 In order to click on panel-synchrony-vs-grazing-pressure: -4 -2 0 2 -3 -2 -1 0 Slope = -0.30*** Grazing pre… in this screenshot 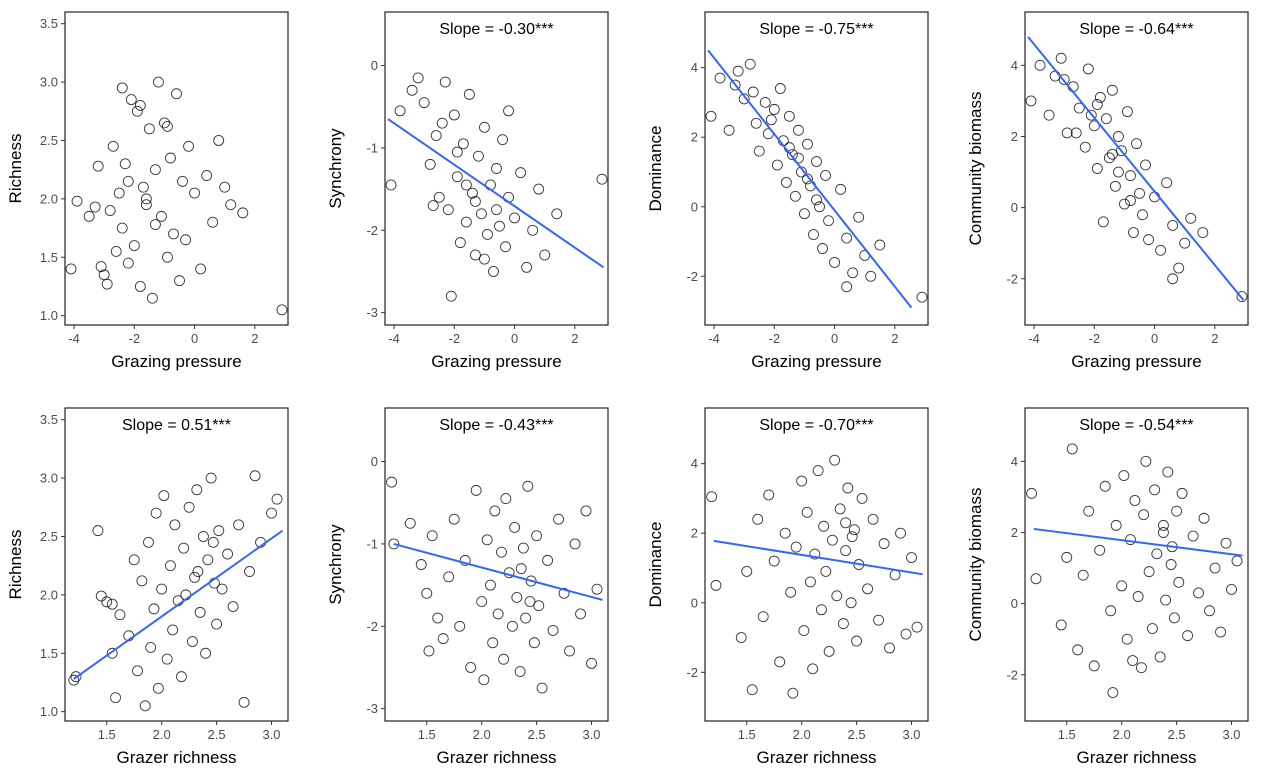, I will do `click(467, 191)`.